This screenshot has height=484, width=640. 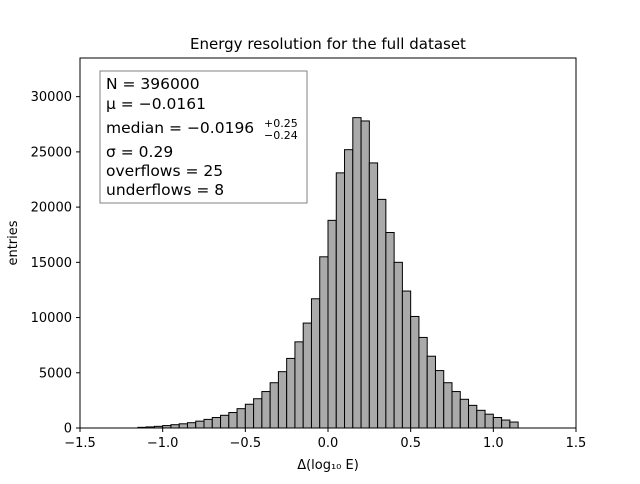 What do you see at coordinates (328, 465) in the screenshot?
I see `x-axis-label: Δ(log₁₀ E)` at bounding box center [328, 465].